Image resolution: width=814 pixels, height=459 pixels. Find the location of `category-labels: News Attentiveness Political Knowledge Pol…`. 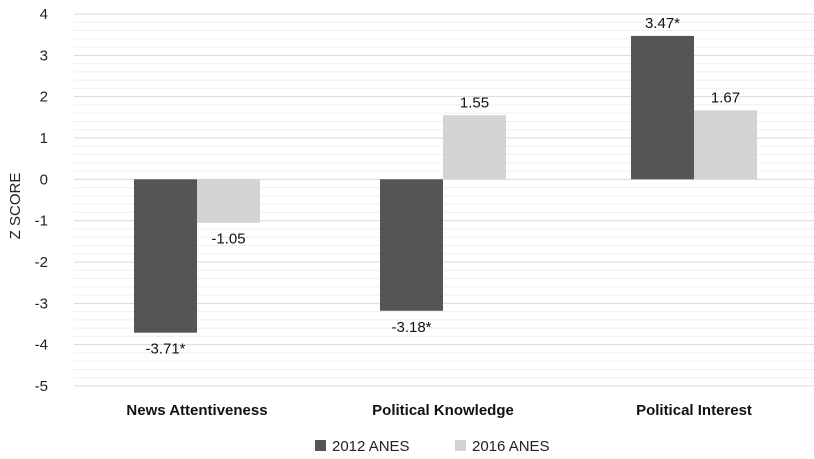

category-labels: News Attentiveness Political Knowledge Pol… is located at coordinates (439, 410).